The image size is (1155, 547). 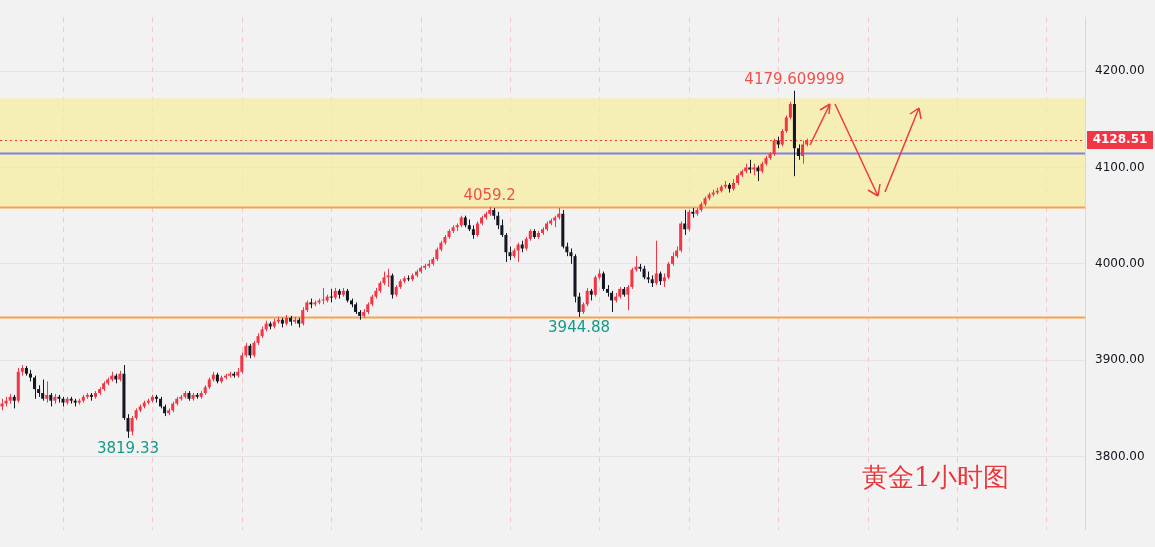 I want to click on annotation: 3819.33, so click(x=128, y=448).